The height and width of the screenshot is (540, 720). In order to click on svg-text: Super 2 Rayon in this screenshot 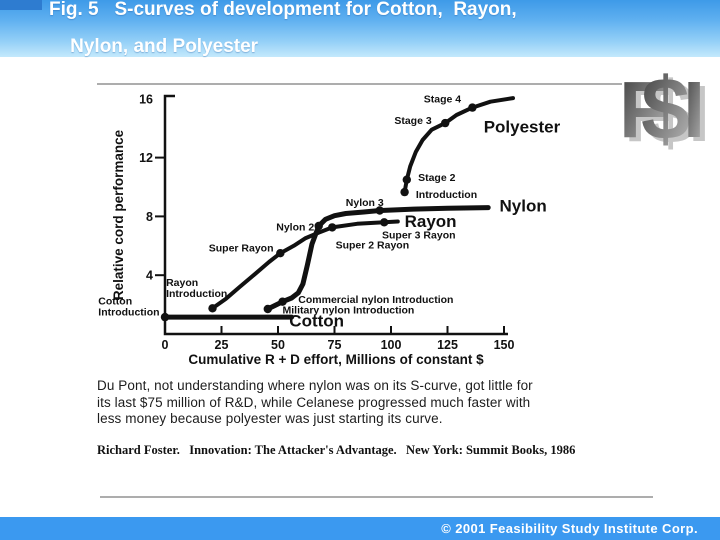, I will do `click(373, 246)`.